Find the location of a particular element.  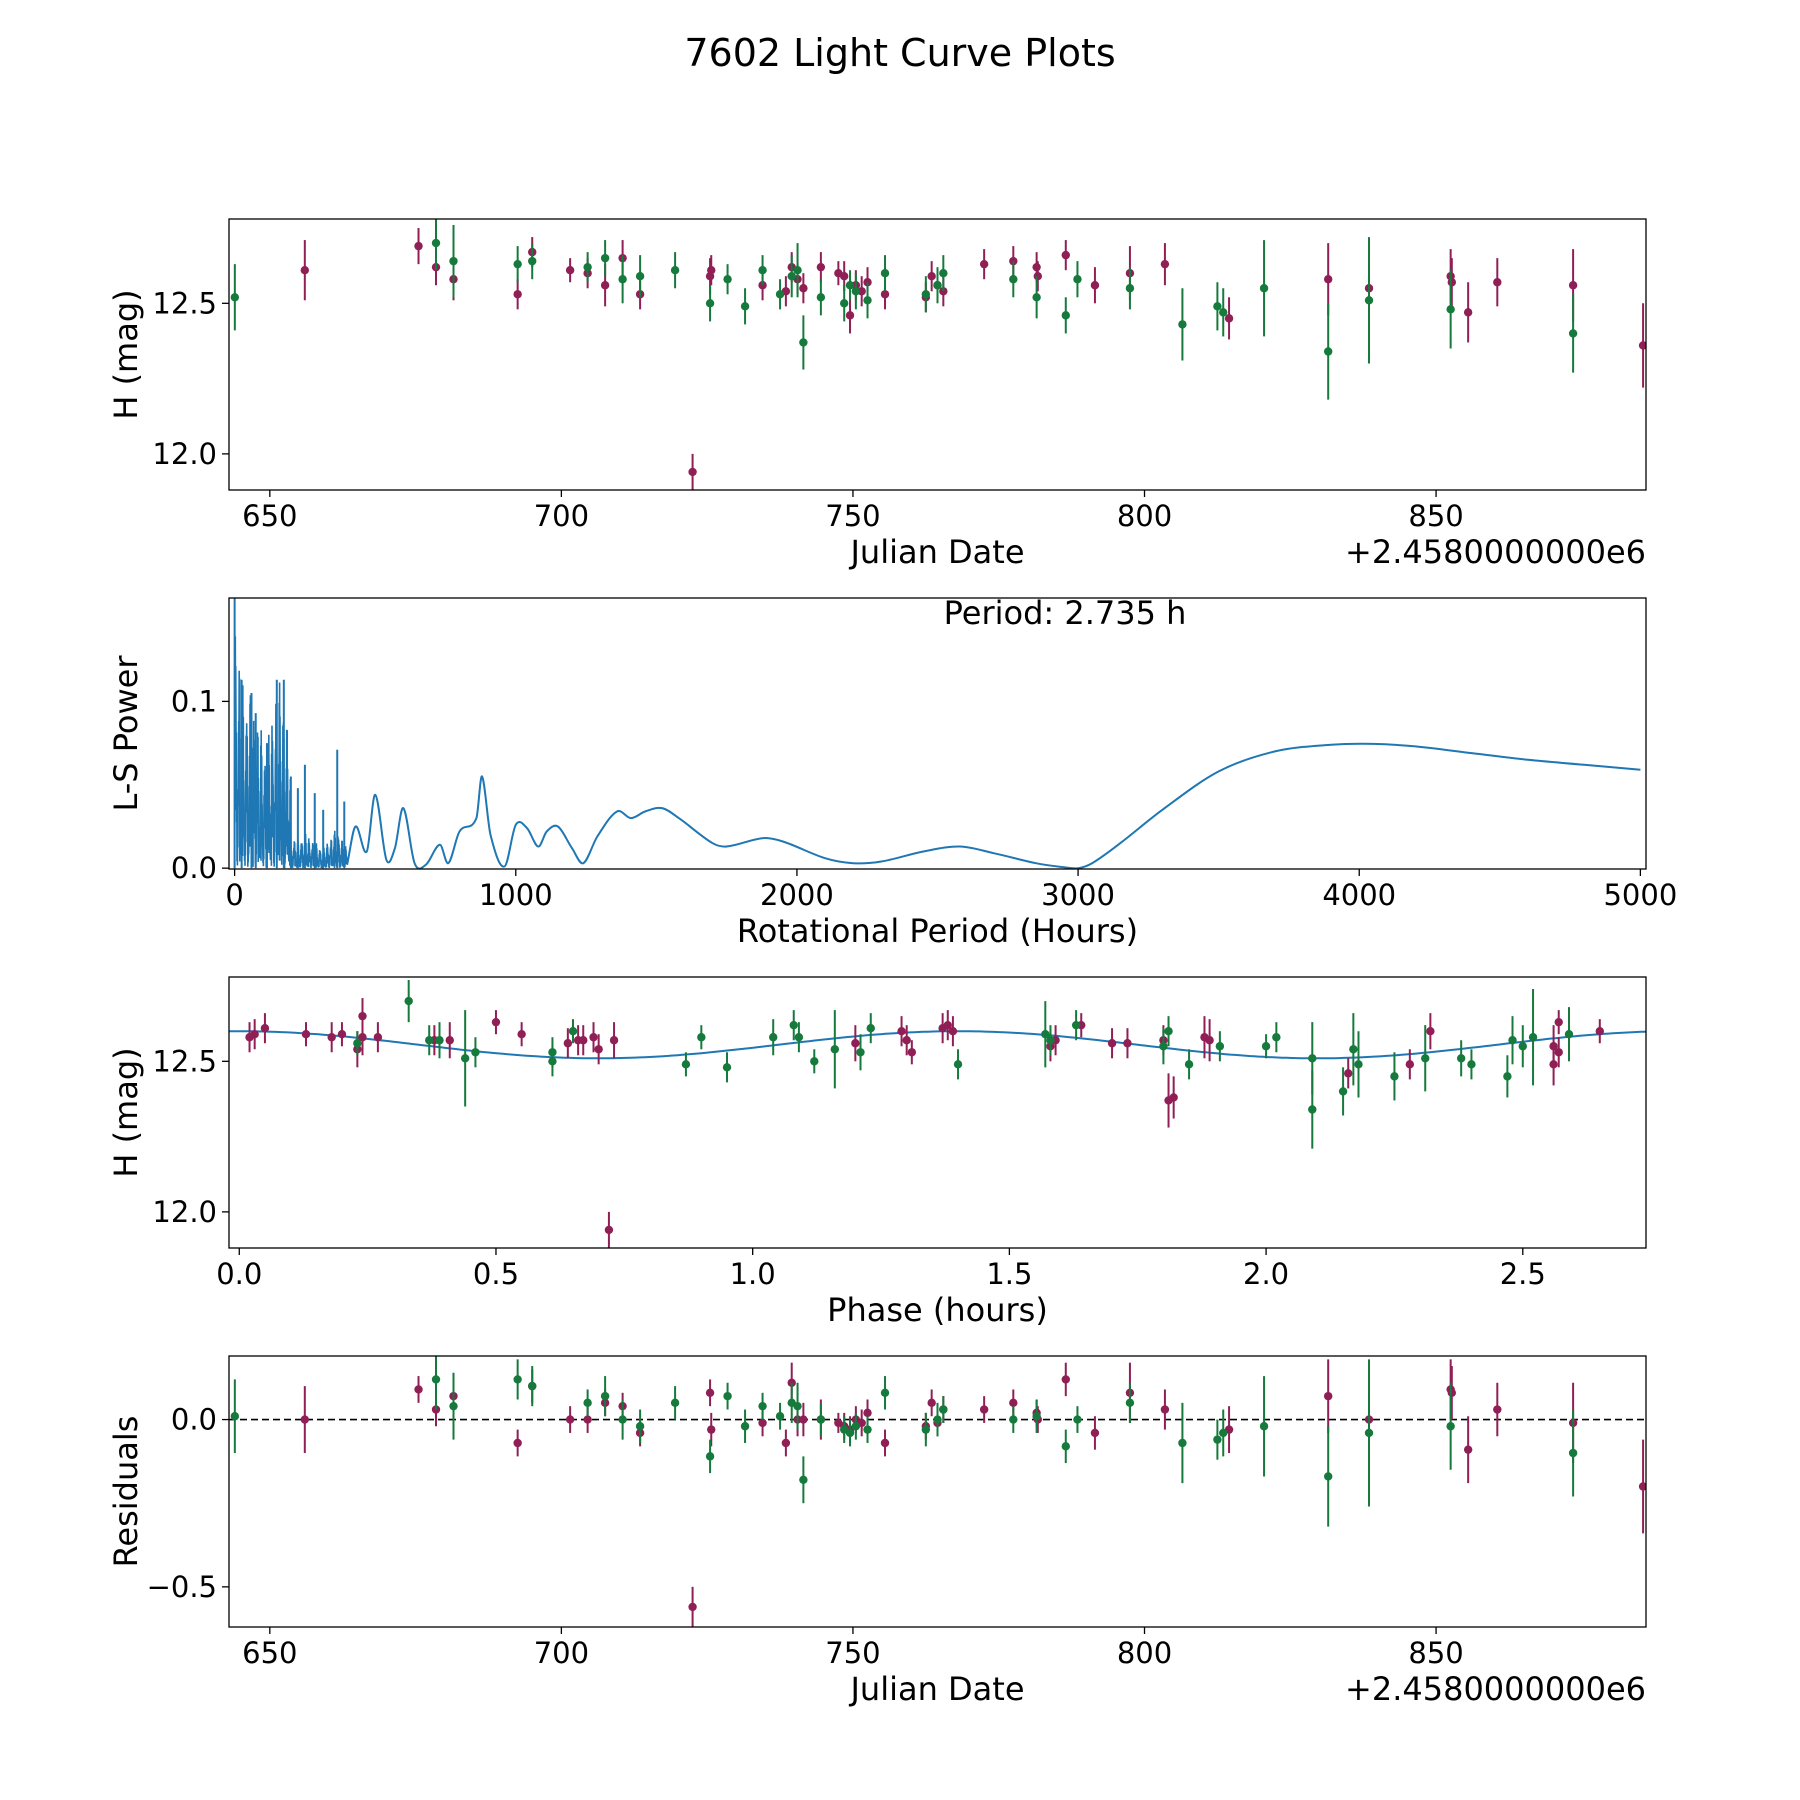

phased-plot-area is located at coordinates (937, 1114).